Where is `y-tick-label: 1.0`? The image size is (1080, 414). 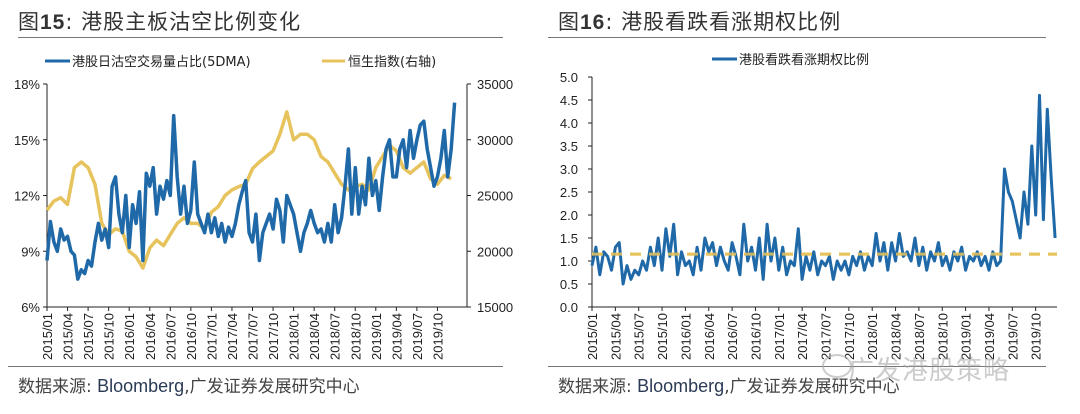
y-tick-label: 1.0 is located at coordinates (569, 261).